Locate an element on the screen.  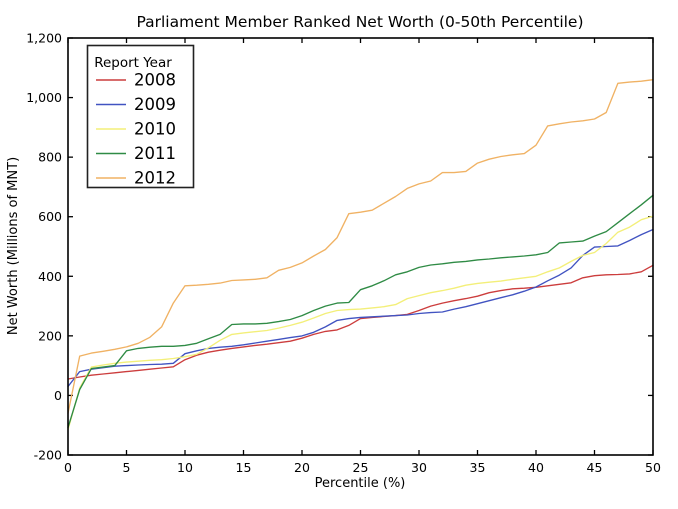
x-tick-label: 5 is located at coordinates (127, 467).